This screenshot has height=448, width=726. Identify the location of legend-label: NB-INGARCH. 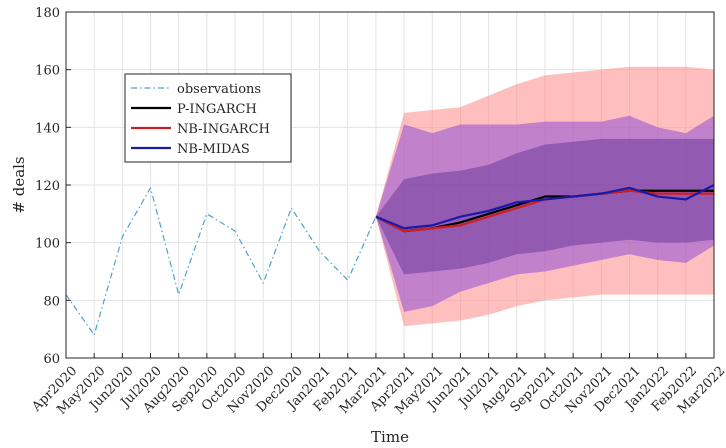
(223, 129).